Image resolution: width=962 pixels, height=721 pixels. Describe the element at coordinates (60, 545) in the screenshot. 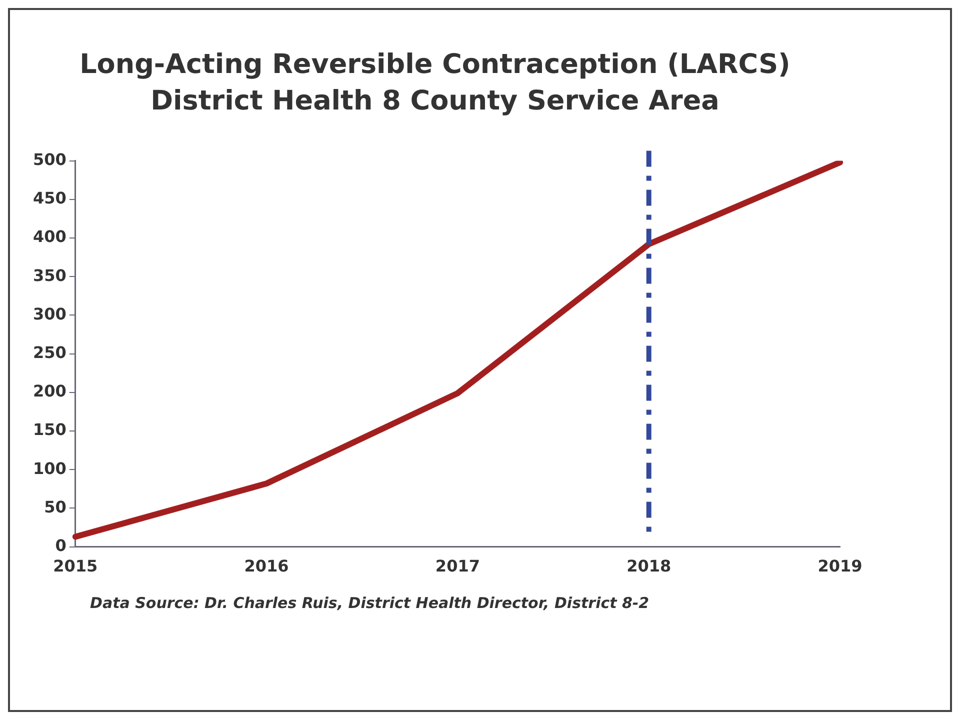

I see `y-tick-label: 0` at that location.